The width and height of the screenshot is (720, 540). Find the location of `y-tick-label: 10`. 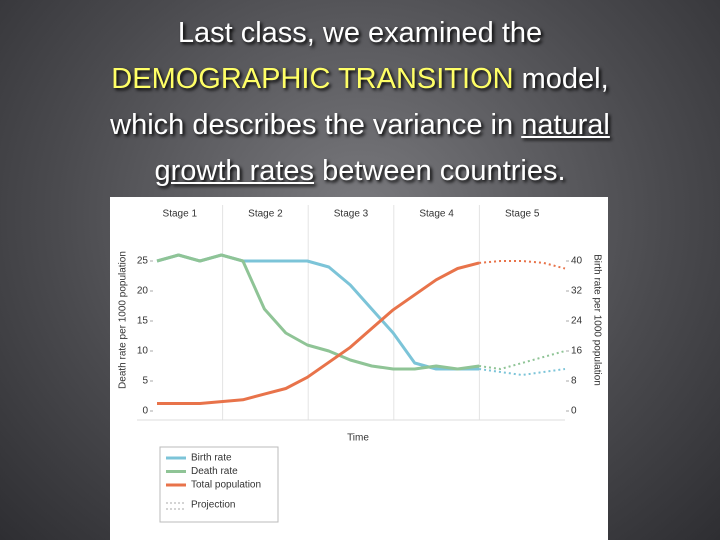

y-tick-label: 10 is located at coordinates (143, 351).